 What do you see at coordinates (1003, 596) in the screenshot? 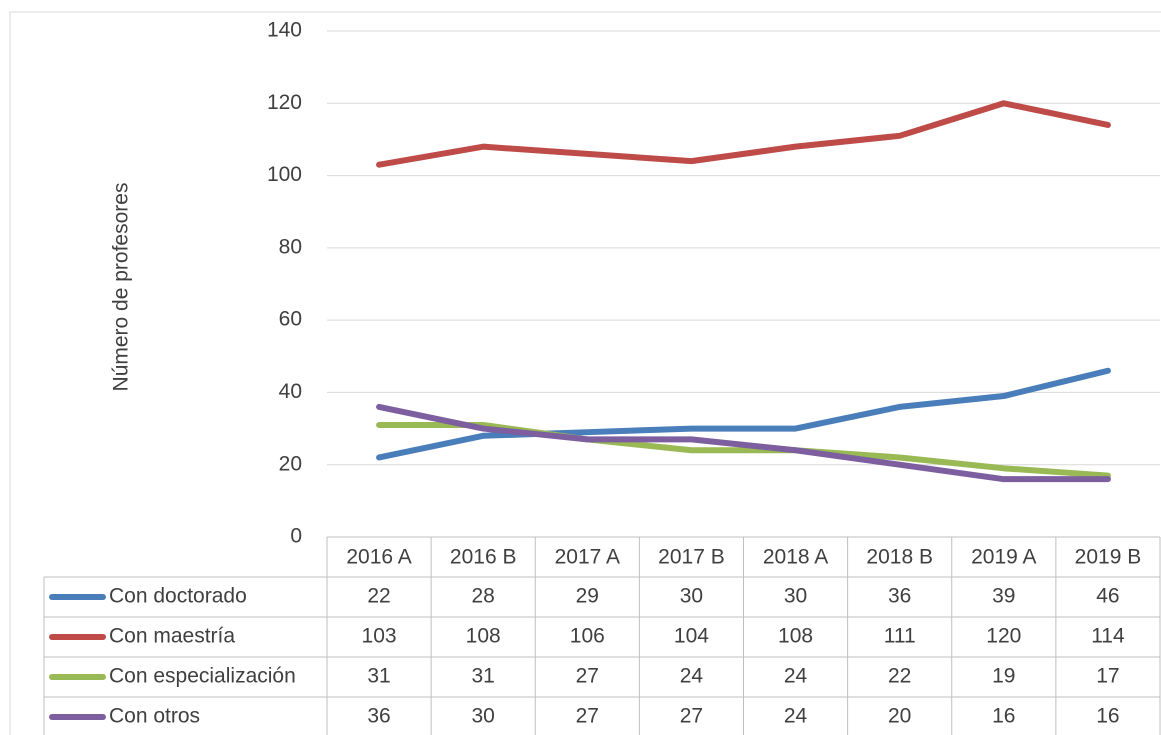
I see `table-cell: 39` at bounding box center [1003, 596].